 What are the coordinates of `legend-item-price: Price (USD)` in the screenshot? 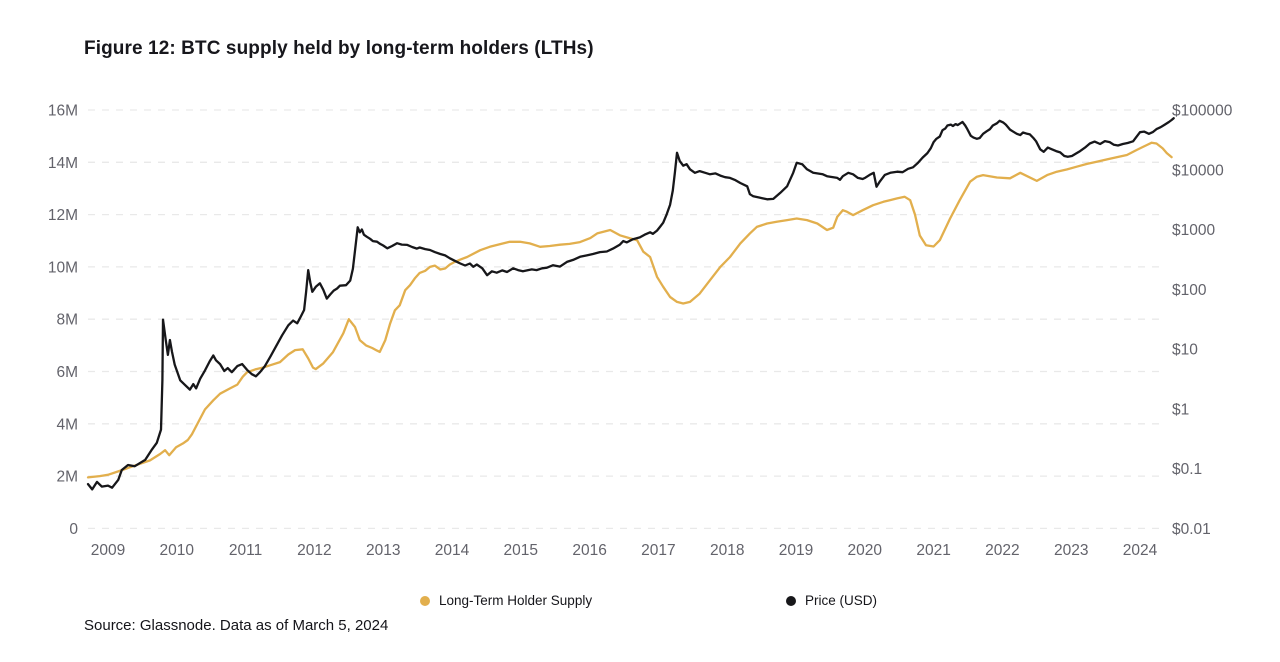 It's located at (831, 600).